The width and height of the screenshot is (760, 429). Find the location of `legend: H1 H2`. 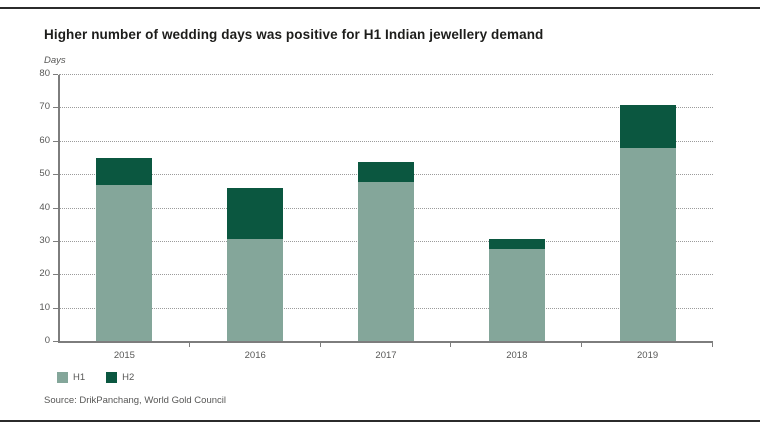

legend: H1 H2 is located at coordinates (95, 377).